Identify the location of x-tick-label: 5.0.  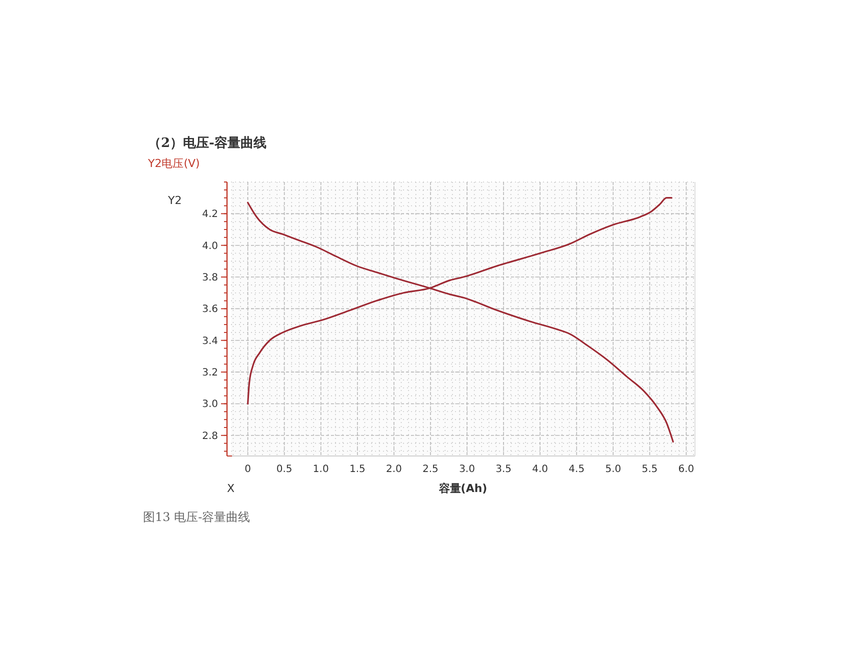
(613, 469).